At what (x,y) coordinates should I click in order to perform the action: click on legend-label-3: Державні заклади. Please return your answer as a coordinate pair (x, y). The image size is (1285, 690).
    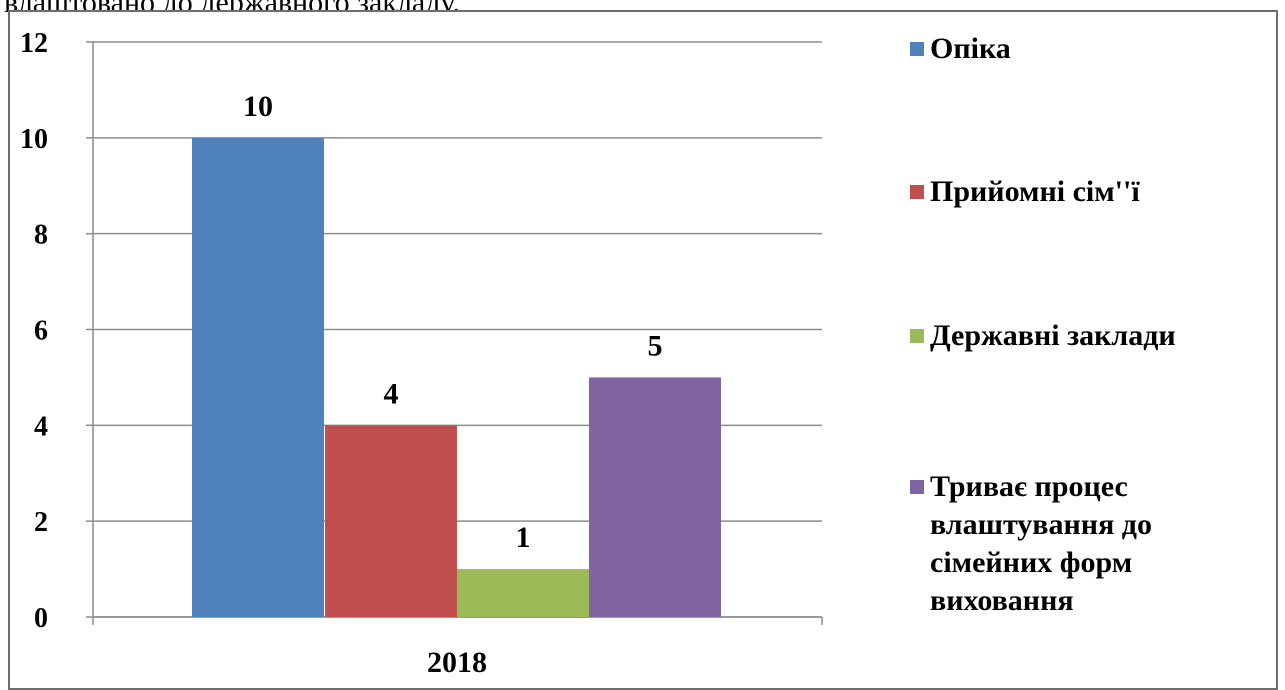
    Looking at the image, I should click on (1053, 335).